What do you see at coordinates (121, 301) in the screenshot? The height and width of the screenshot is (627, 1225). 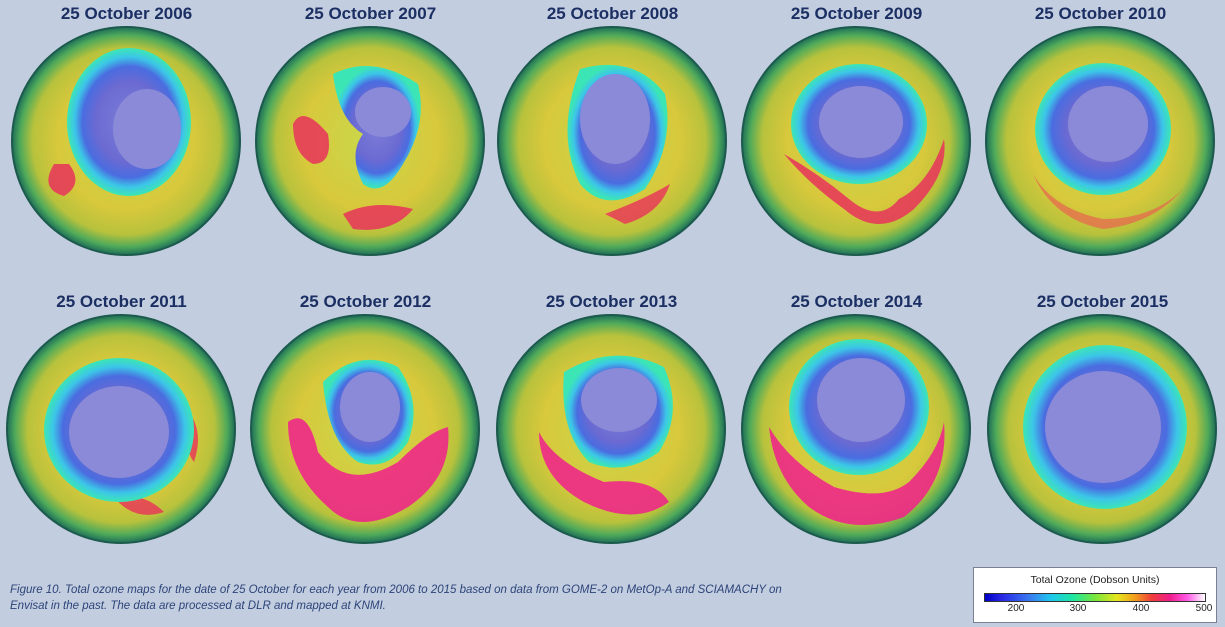 I see `map-title: 25 October 2011` at bounding box center [121, 301].